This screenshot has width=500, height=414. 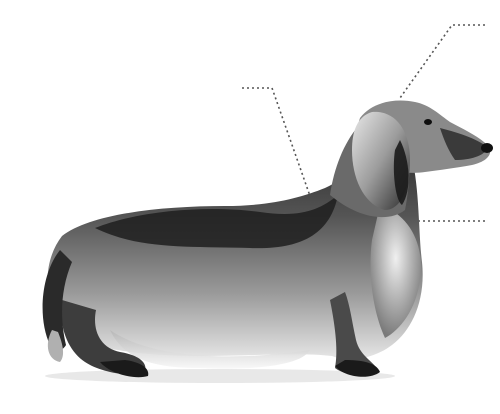 What do you see at coordinates (411, 159) in the screenshot?
I see `dog-head` at bounding box center [411, 159].